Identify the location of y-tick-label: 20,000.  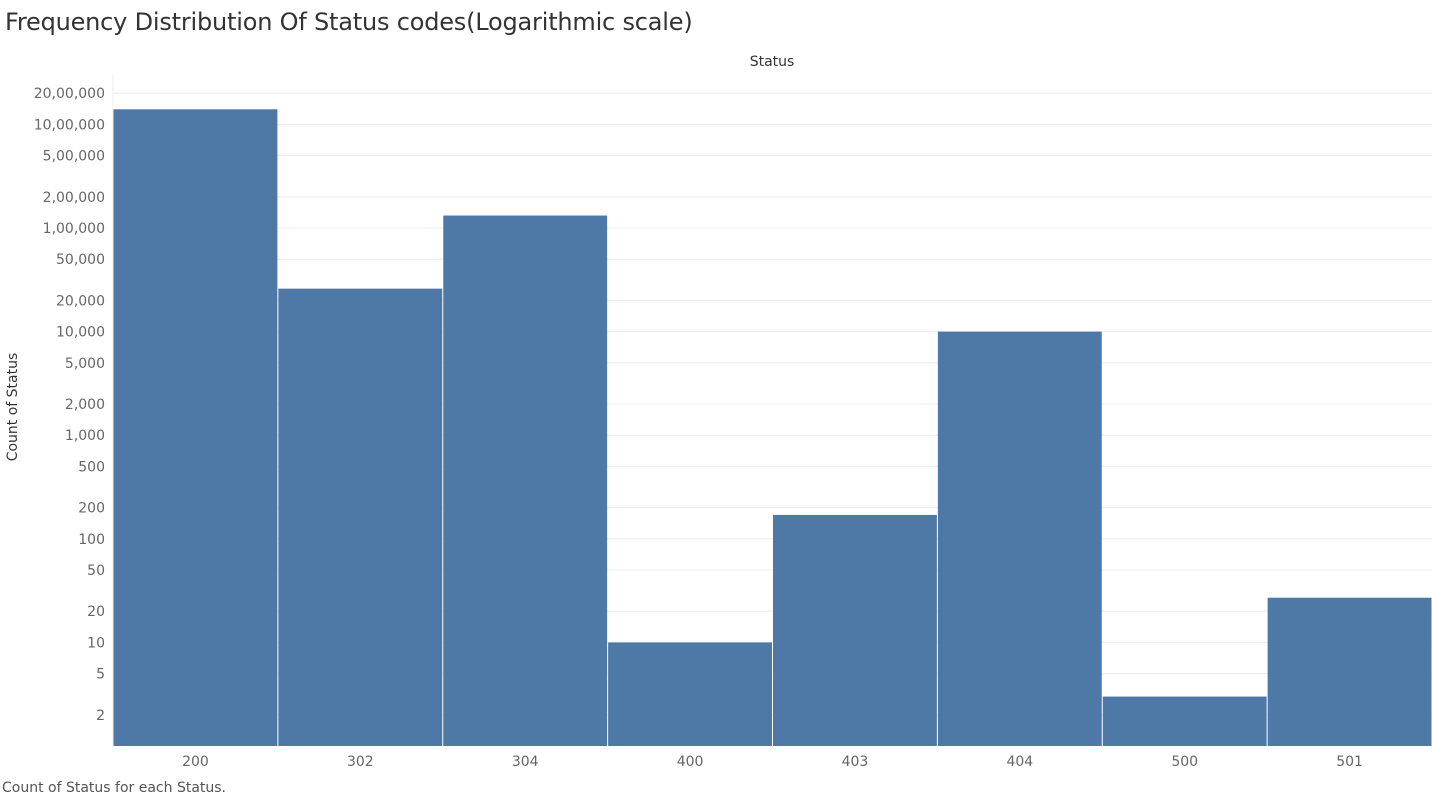
(80, 301).